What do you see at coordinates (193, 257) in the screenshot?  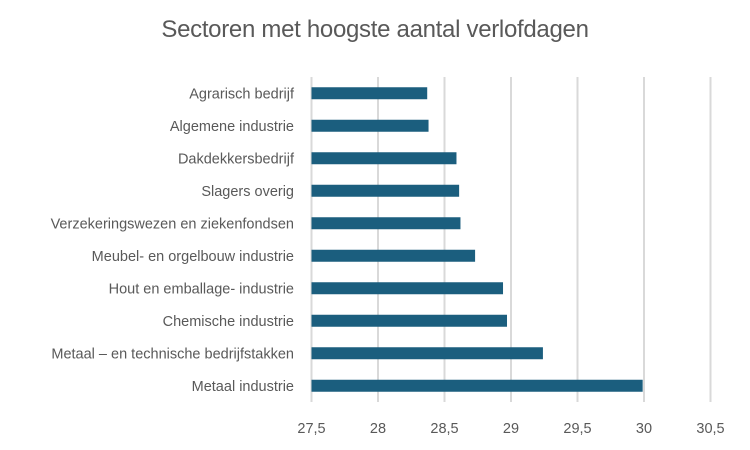 I see `category-label: Meubel- en orgelbouw industrie` at bounding box center [193, 257].